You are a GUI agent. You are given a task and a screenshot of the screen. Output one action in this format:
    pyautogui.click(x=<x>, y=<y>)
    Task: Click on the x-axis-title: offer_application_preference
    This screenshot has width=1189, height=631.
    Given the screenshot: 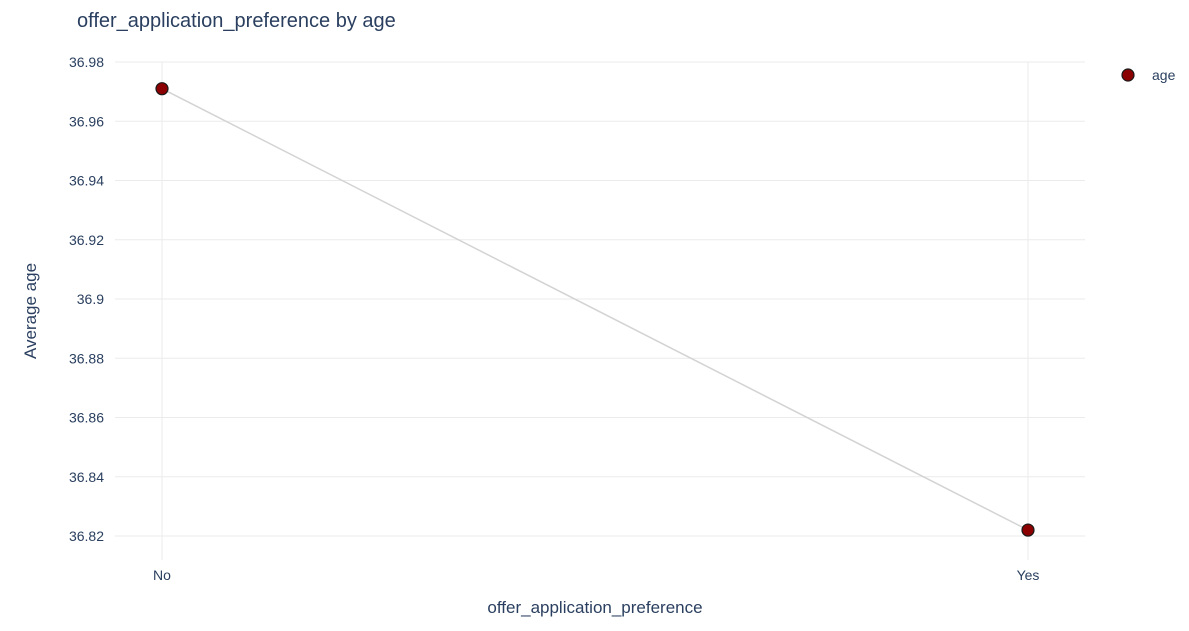 What is the action you would take?
    pyautogui.click(x=594, y=607)
    